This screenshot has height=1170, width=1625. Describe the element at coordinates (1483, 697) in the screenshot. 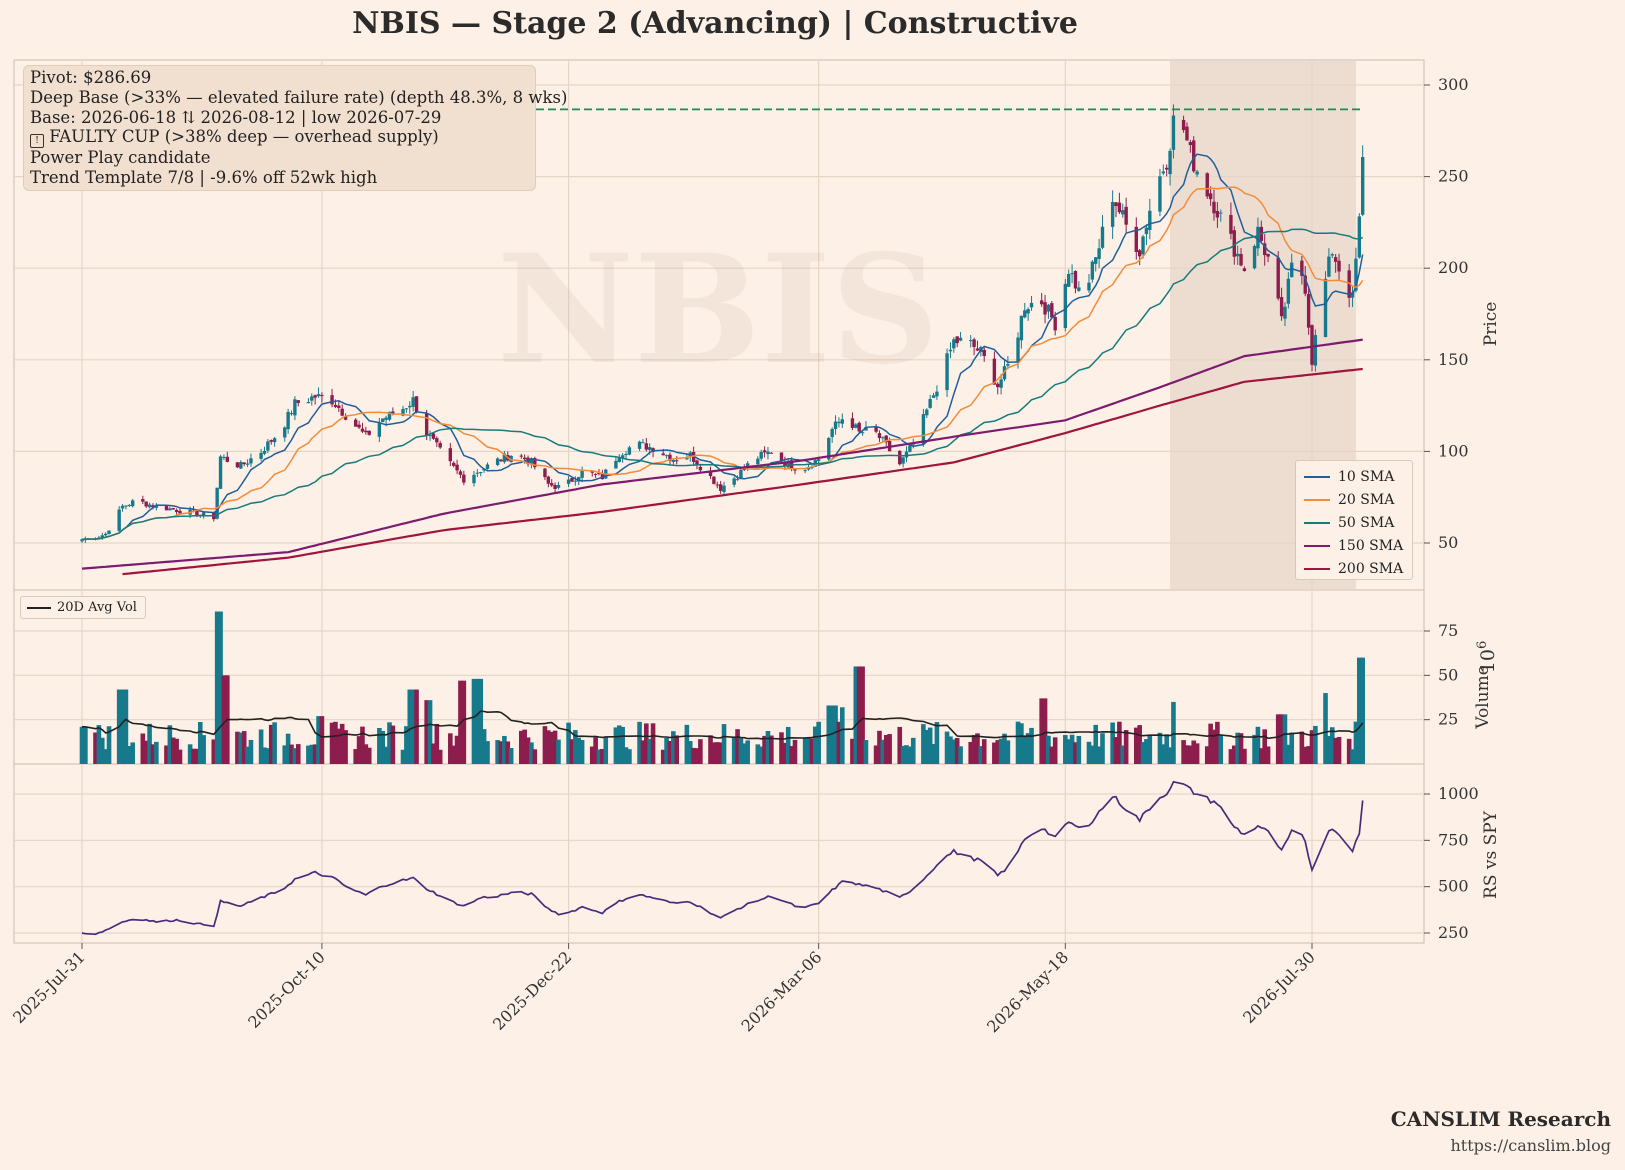

I see `volume-axis-label: Volume` at that location.